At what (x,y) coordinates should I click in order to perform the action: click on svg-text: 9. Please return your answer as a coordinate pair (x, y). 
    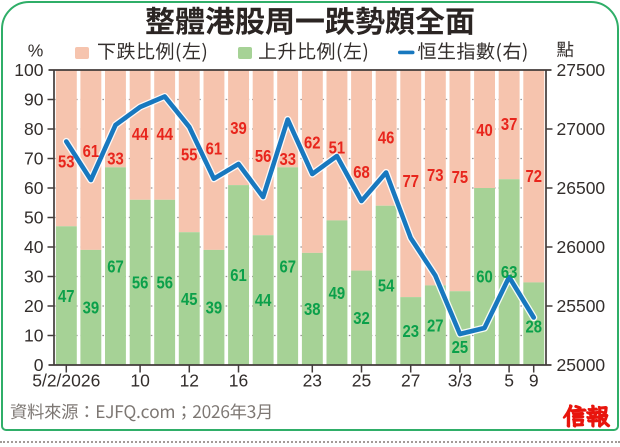
    Looking at the image, I should click on (534, 381).